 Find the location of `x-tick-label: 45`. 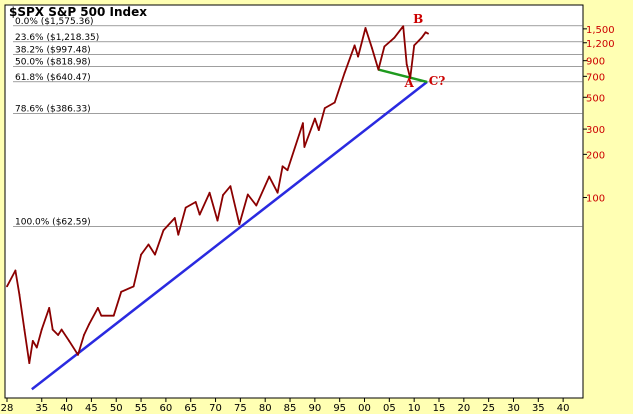

x-tick-label: 45 is located at coordinates (91, 408).